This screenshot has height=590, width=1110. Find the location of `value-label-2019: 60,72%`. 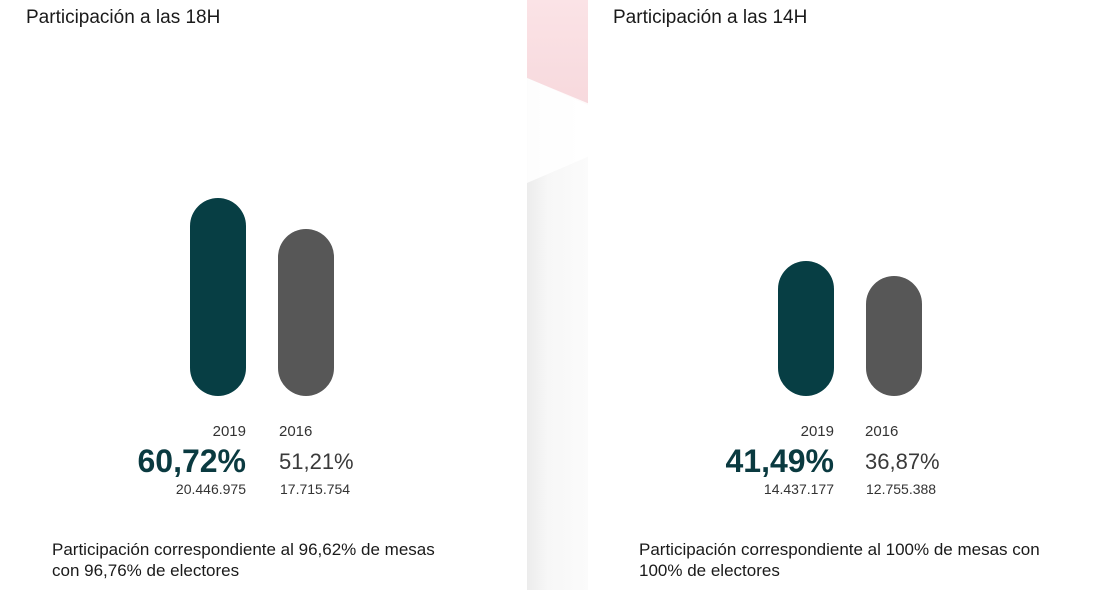

value-label-2019: 60,72% is located at coordinates (191, 461).